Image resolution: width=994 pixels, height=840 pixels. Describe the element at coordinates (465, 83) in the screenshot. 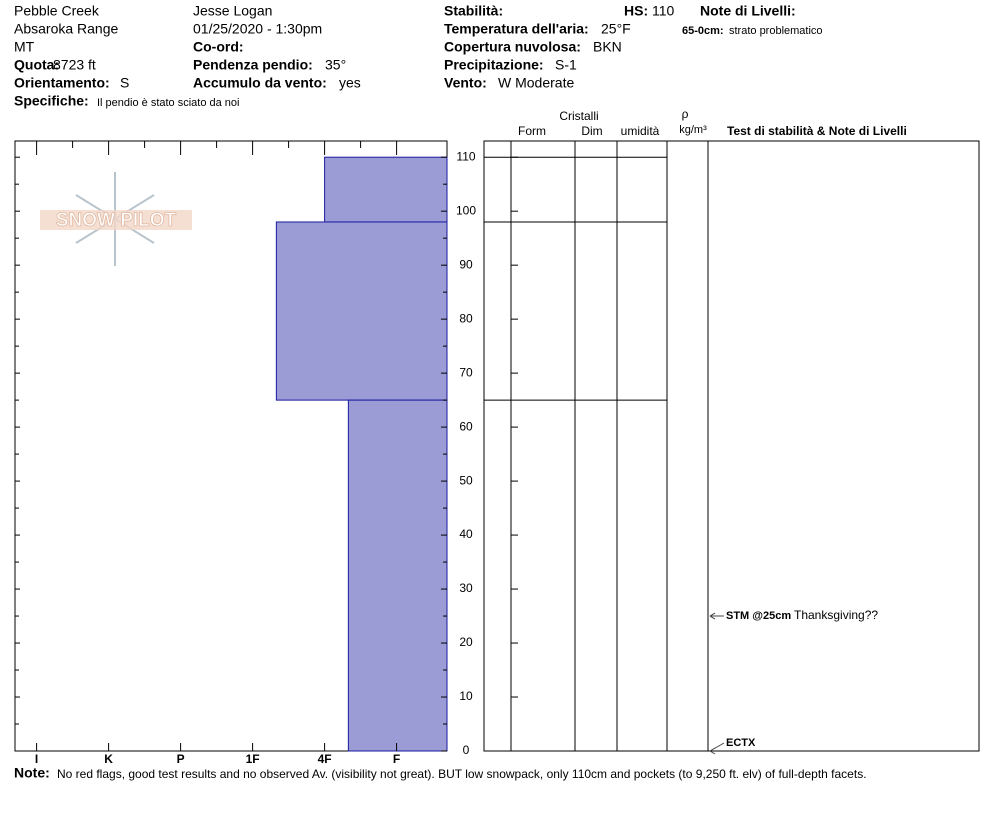

I see `label: Vento:` at that location.